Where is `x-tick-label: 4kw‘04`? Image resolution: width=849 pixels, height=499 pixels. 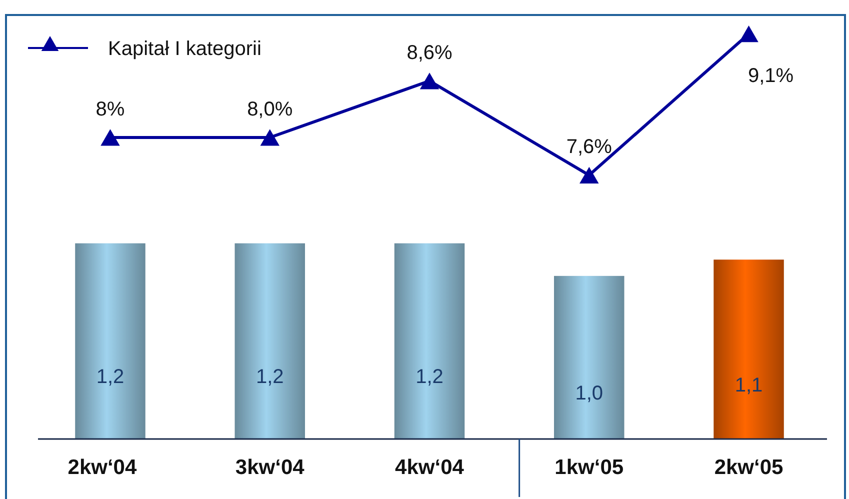 x-tick-label: 4kw‘04 is located at coordinates (429, 467).